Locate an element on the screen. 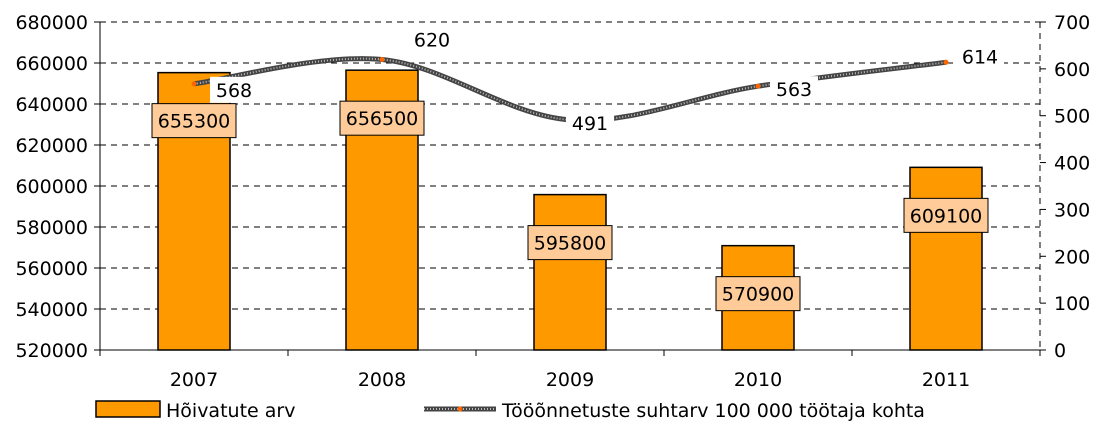 The image size is (1100, 428). category-label: 2007 is located at coordinates (194, 380).